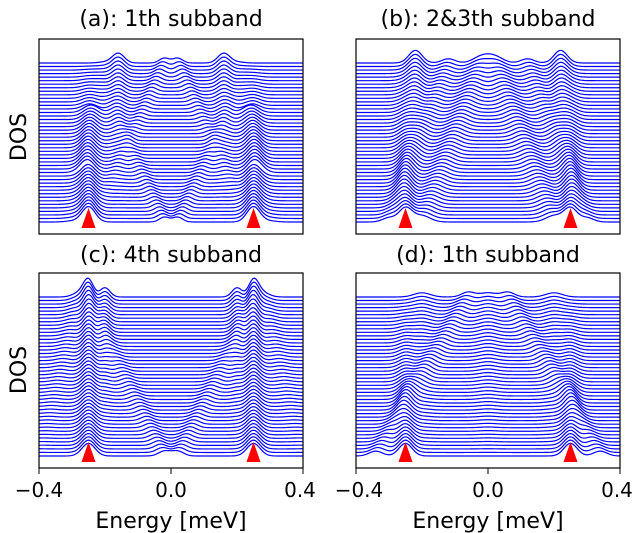 The image size is (642, 533). I want to click on panel-b-title: (b): 2&3th subband, so click(488, 19).